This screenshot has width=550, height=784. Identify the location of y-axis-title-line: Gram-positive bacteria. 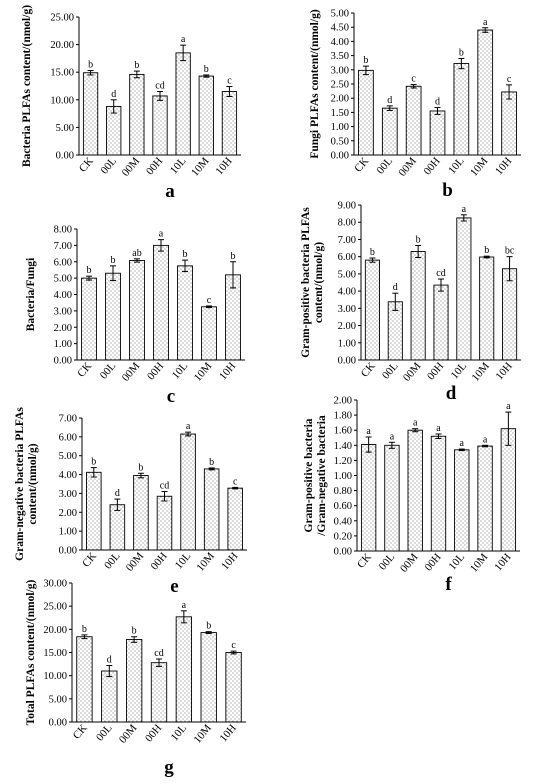
(309, 475).